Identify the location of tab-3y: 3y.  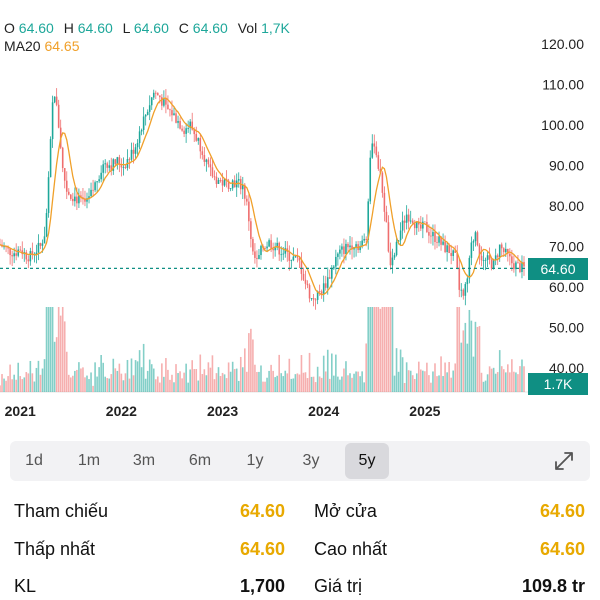
(311, 460).